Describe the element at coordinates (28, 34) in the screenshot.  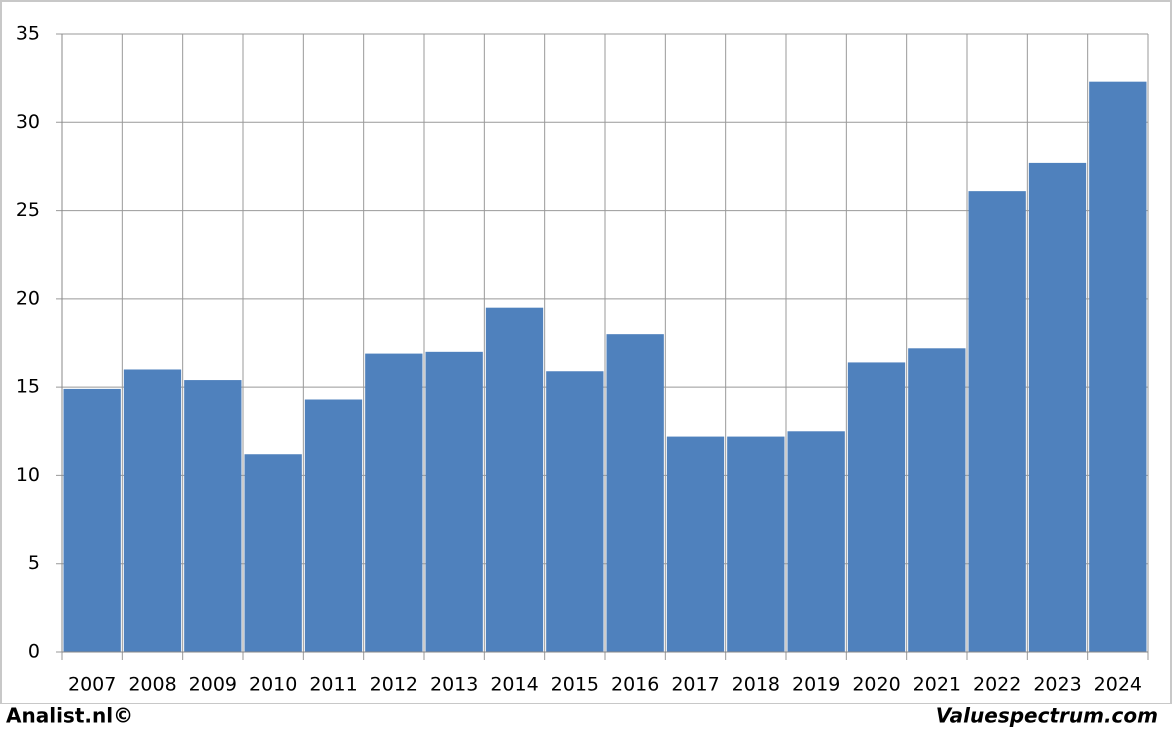
I see `y-tick-label: 35` at that location.